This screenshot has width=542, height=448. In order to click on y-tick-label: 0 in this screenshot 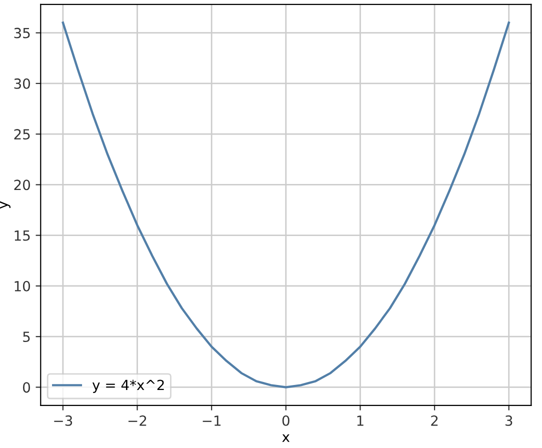, I will do `click(26, 387)`.